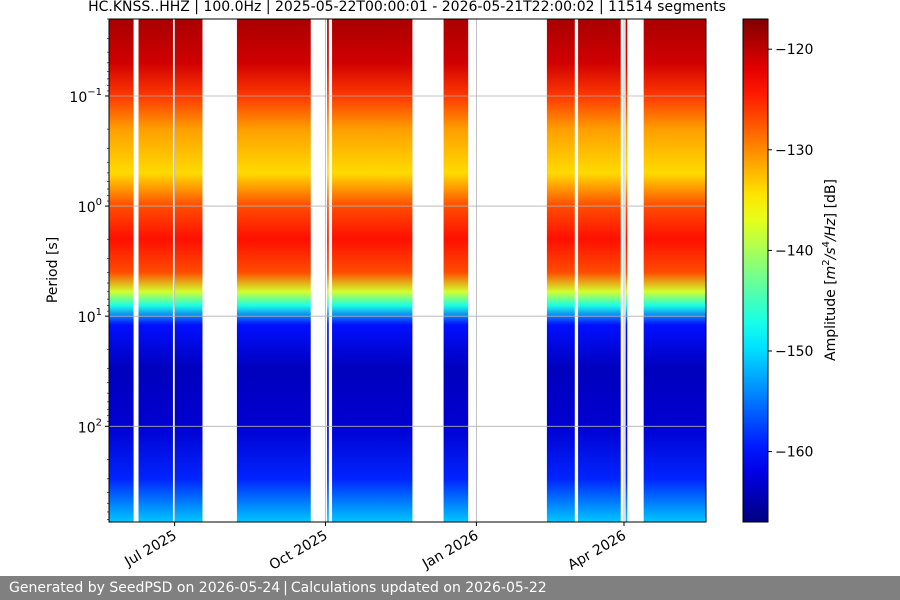 The height and width of the screenshot is (600, 900). What do you see at coordinates (794, 352) in the screenshot?
I see `colorbar-tick-label: −150` at bounding box center [794, 352].